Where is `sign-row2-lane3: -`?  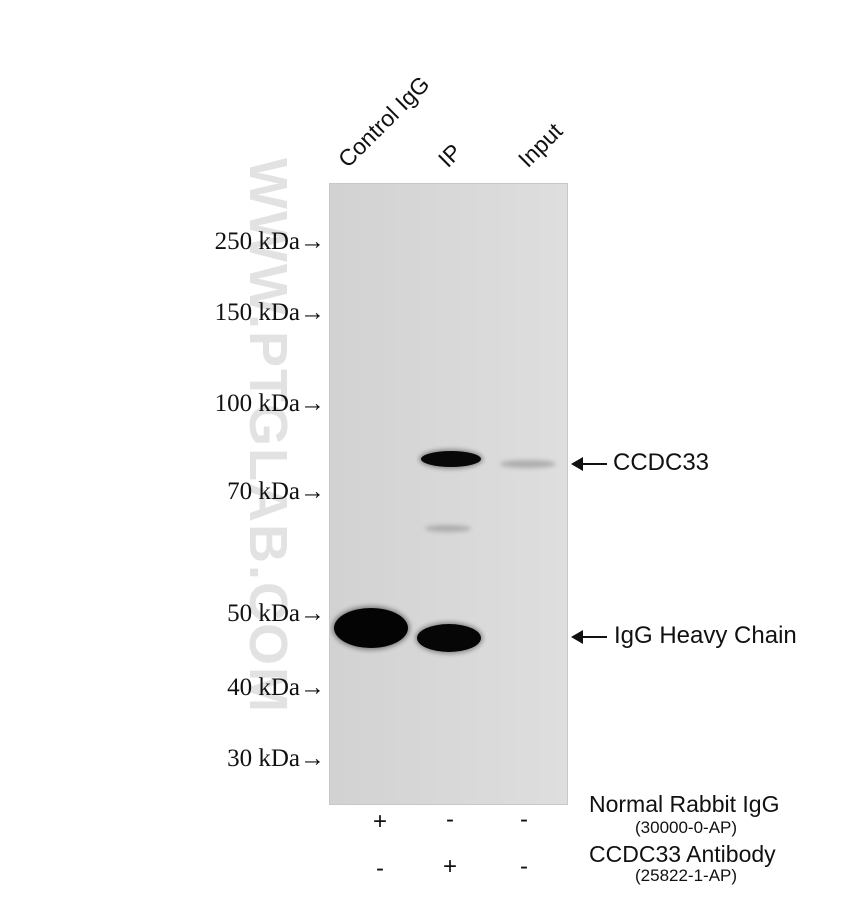 sign-row2-lane3: - is located at coordinates (524, 866).